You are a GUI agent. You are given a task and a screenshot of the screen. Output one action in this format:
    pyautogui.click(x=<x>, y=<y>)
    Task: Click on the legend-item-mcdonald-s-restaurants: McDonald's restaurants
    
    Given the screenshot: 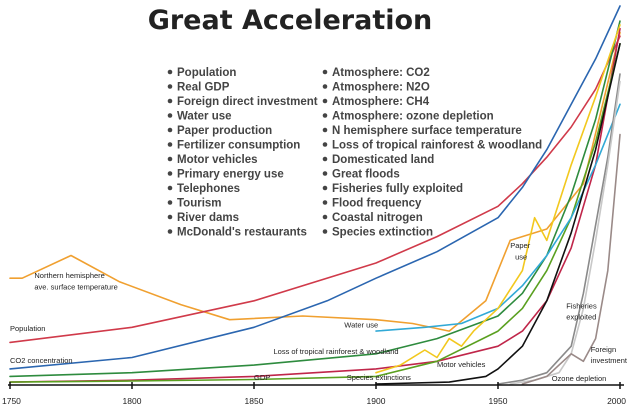 What is the action you would take?
    pyautogui.click(x=242, y=233)
    